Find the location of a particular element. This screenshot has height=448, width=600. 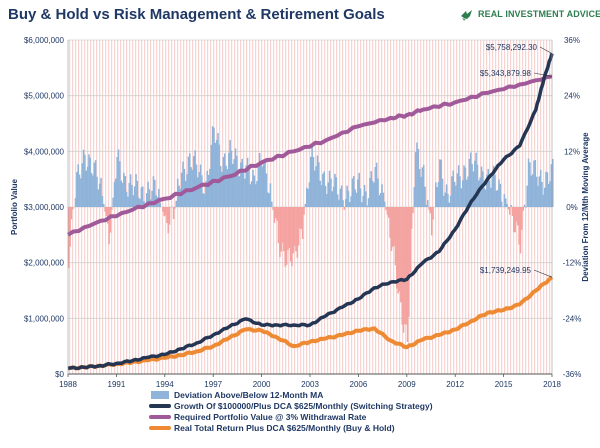

x-tick-label: 2009 is located at coordinates (407, 384).